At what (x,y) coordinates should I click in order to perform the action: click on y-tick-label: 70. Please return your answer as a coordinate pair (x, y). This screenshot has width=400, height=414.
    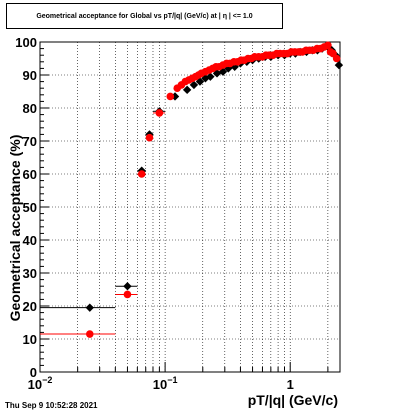
    Looking at the image, I should click on (30, 141).